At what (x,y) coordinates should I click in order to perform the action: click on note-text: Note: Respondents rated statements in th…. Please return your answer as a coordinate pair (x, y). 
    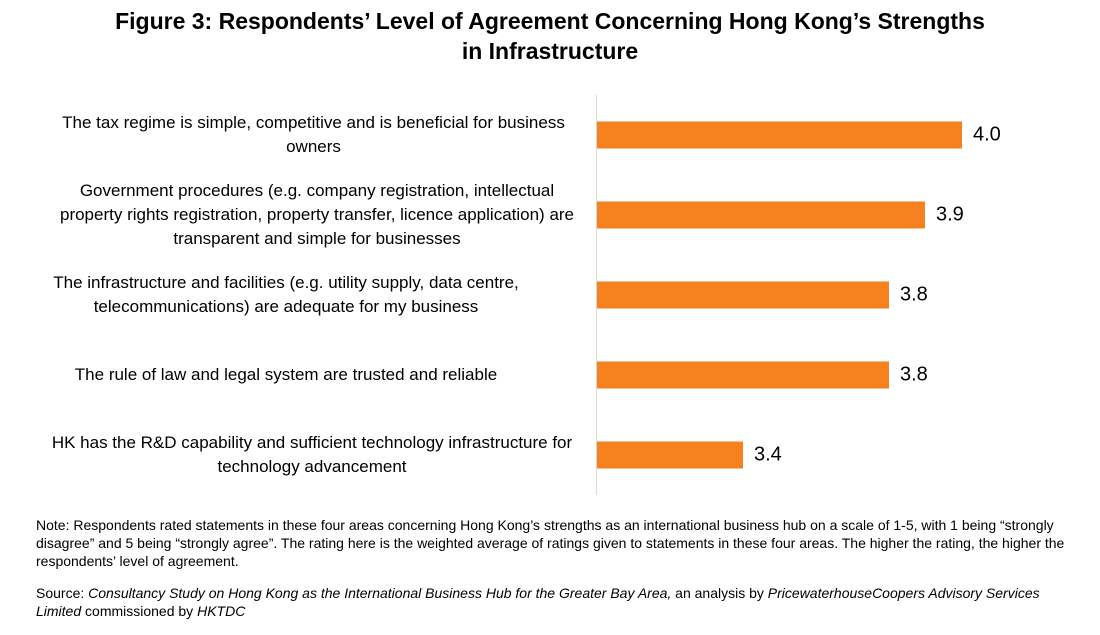
    Looking at the image, I should click on (550, 543).